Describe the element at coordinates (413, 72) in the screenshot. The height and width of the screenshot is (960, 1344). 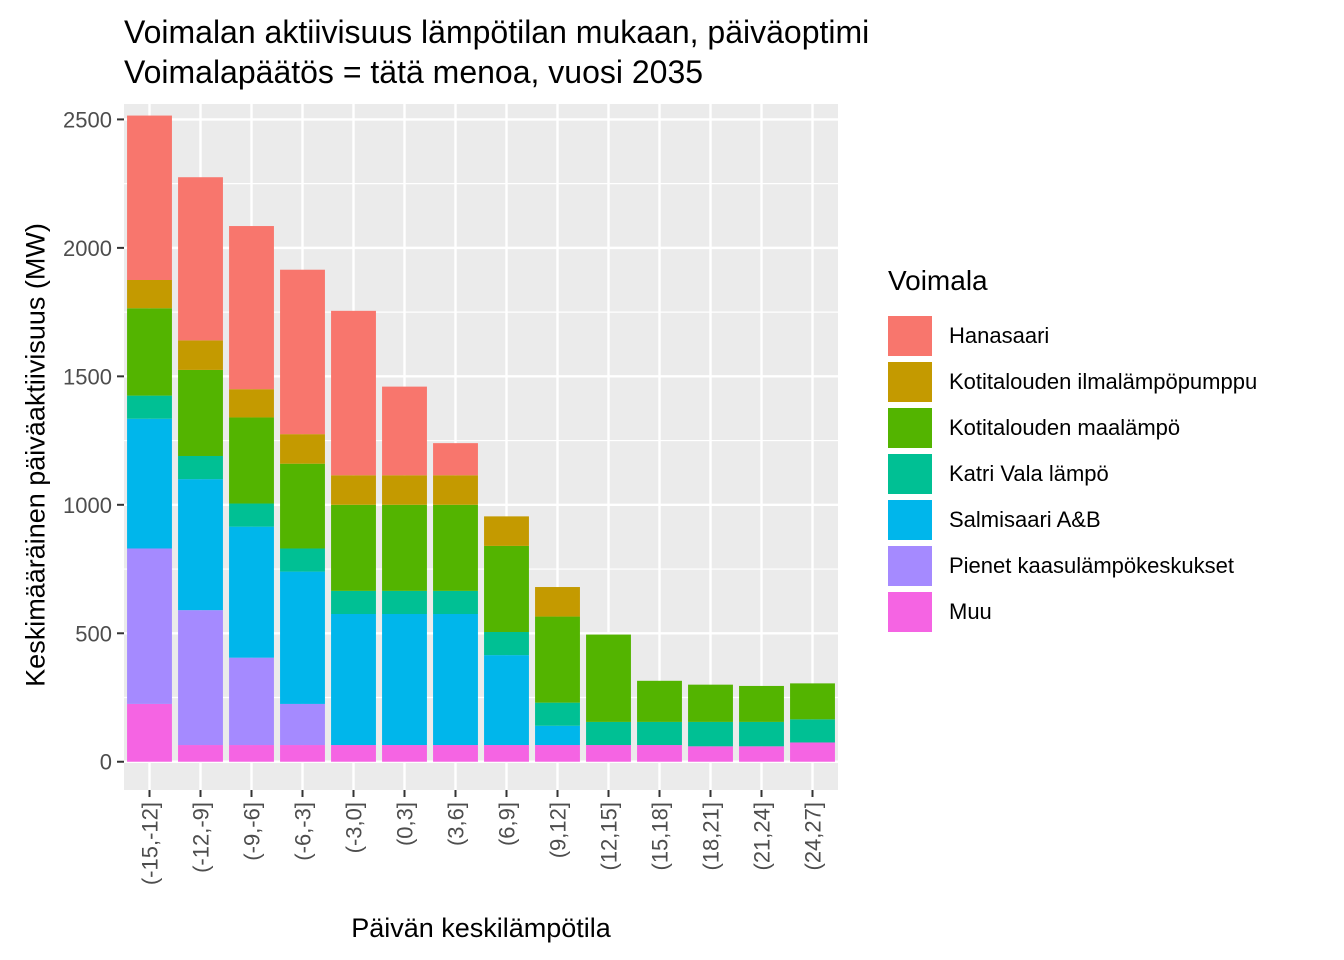
I see `chart-subtitle: Voimalapäätös = tätä menoa, vuosi 2035` at that location.